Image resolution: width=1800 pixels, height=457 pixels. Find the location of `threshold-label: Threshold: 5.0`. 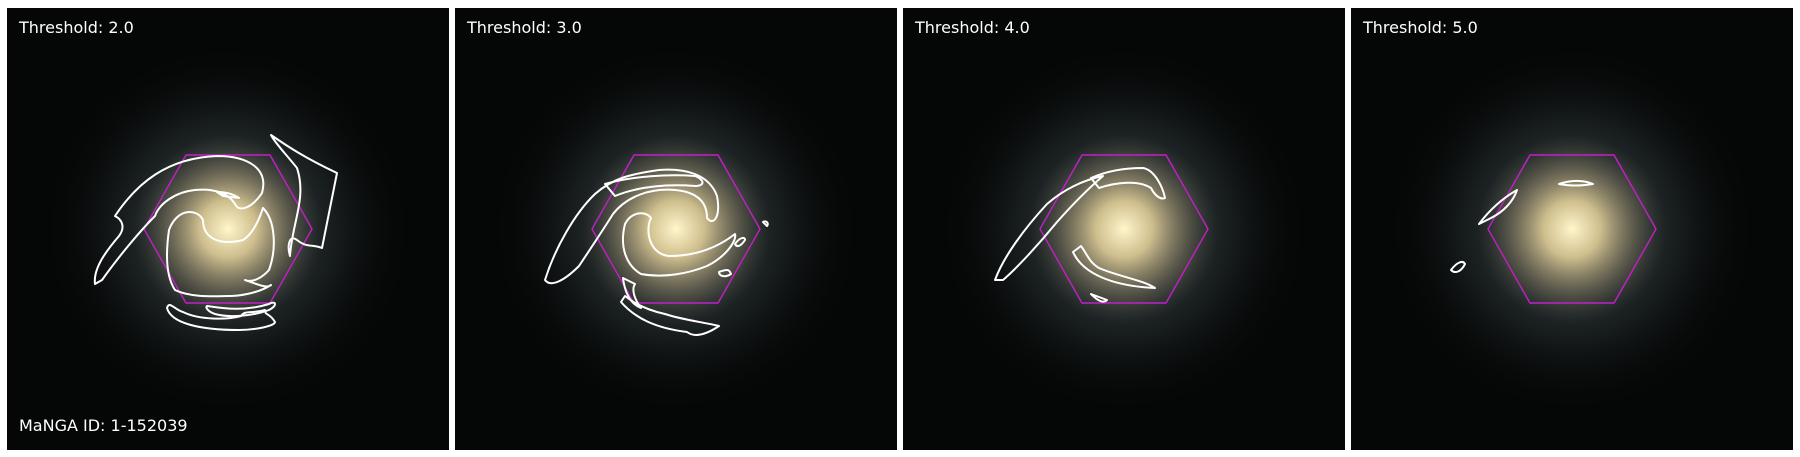

threshold-label: Threshold: 5.0 is located at coordinates (1420, 27).